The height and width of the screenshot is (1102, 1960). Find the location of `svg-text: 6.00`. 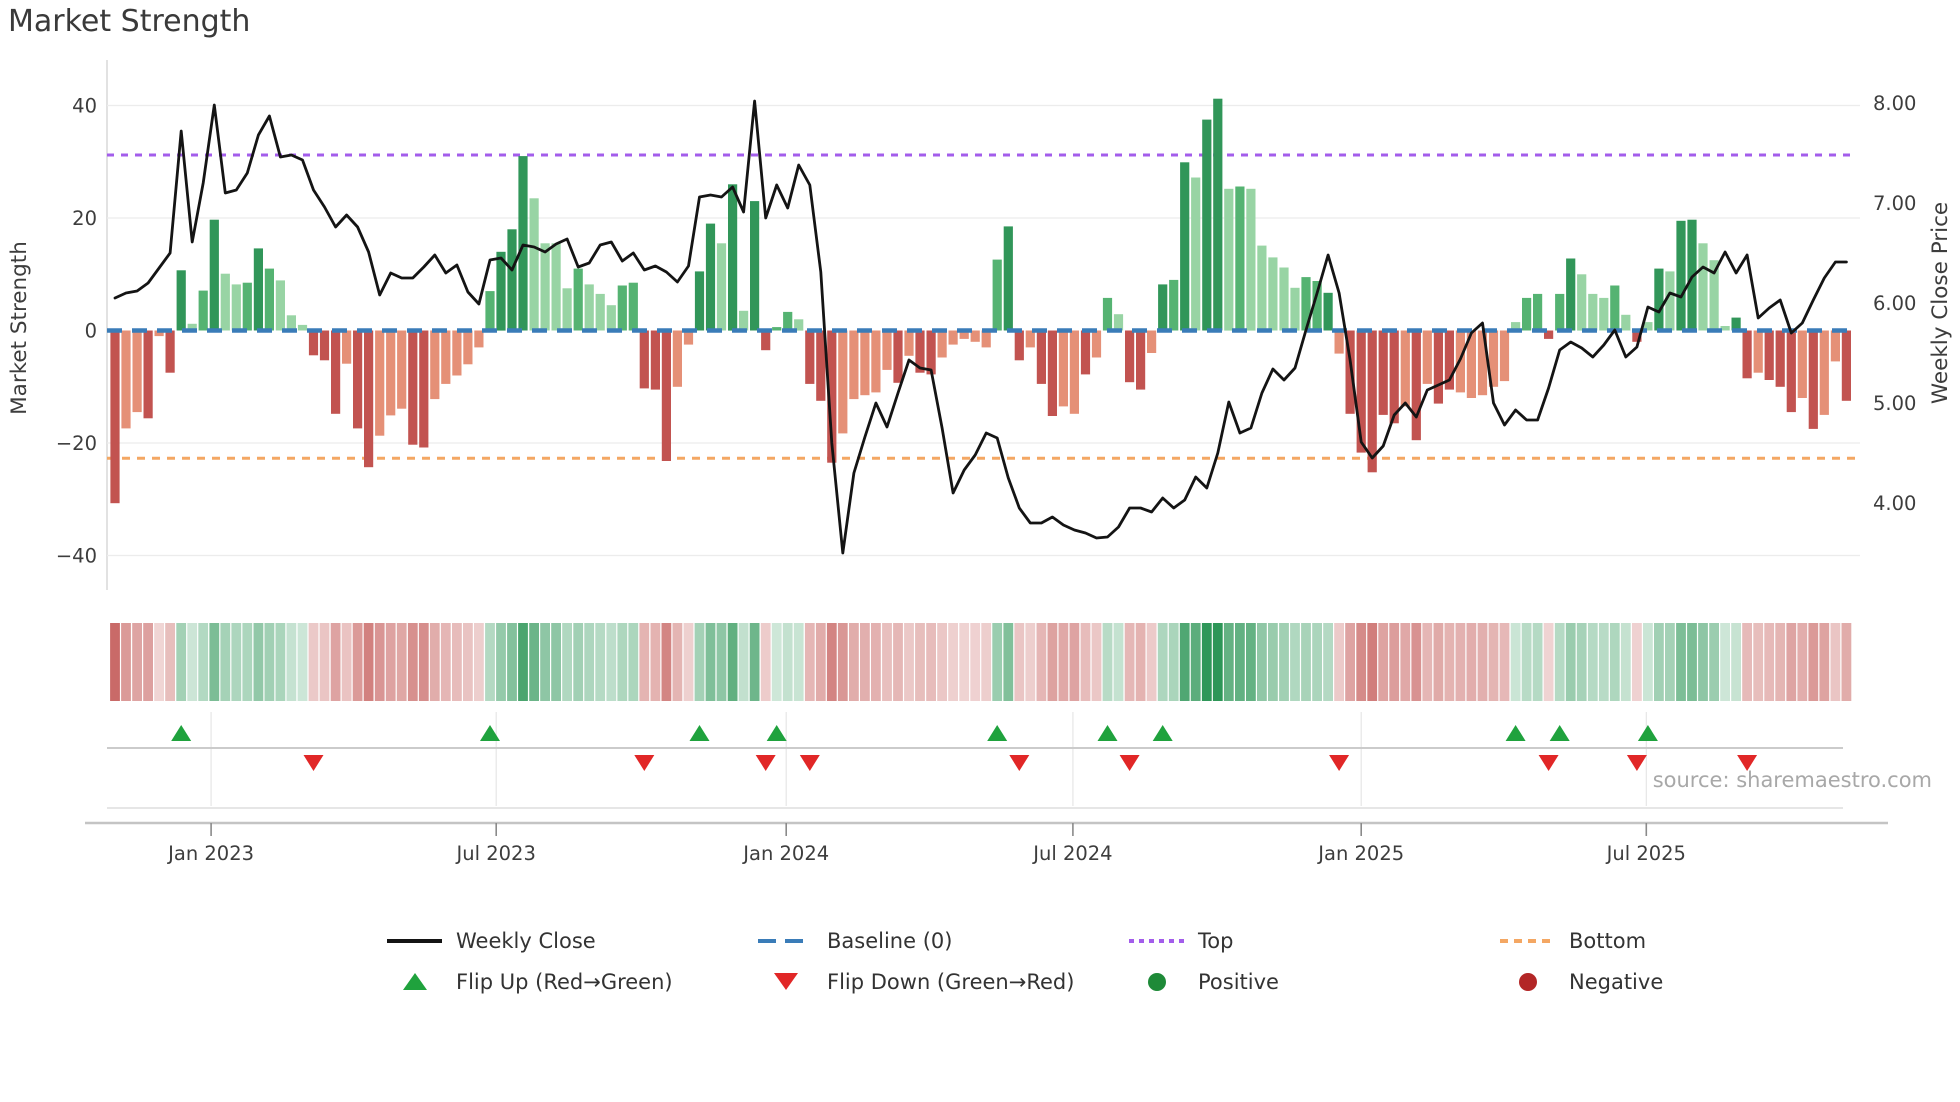

svg-text: 6.00 is located at coordinates (1894, 303).